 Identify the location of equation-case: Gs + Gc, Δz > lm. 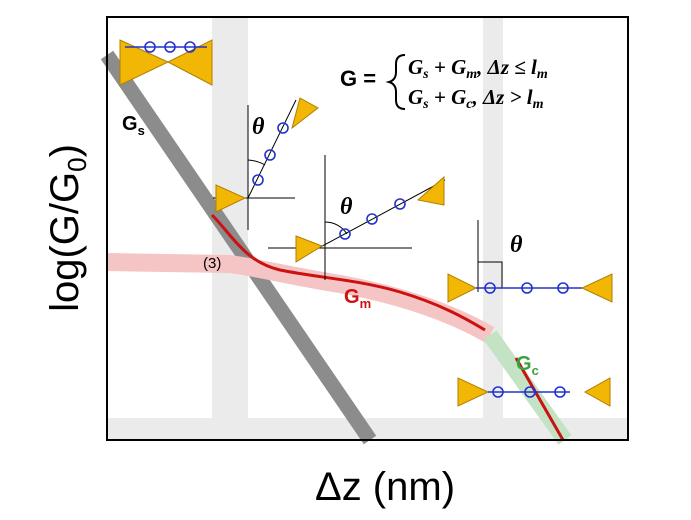
(476, 98).